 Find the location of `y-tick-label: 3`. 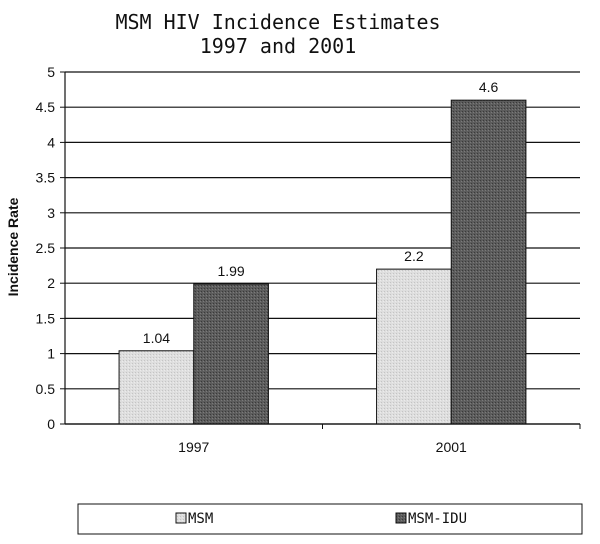

y-tick-label: 3 is located at coordinates (51, 213).